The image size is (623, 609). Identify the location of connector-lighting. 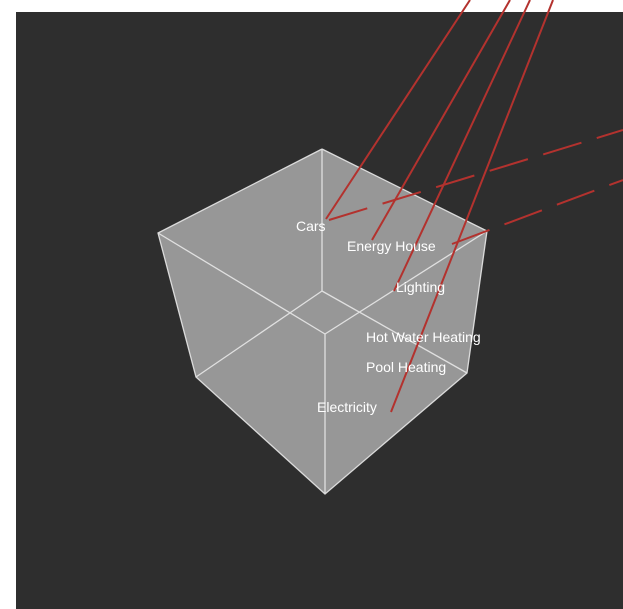
(462, 146).